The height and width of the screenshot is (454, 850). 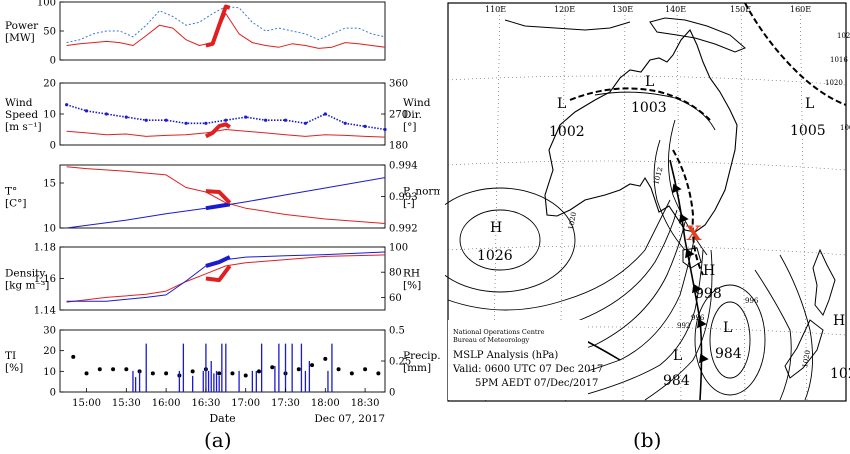 I want to click on y2-axis-label: [%], so click(x=412, y=286).